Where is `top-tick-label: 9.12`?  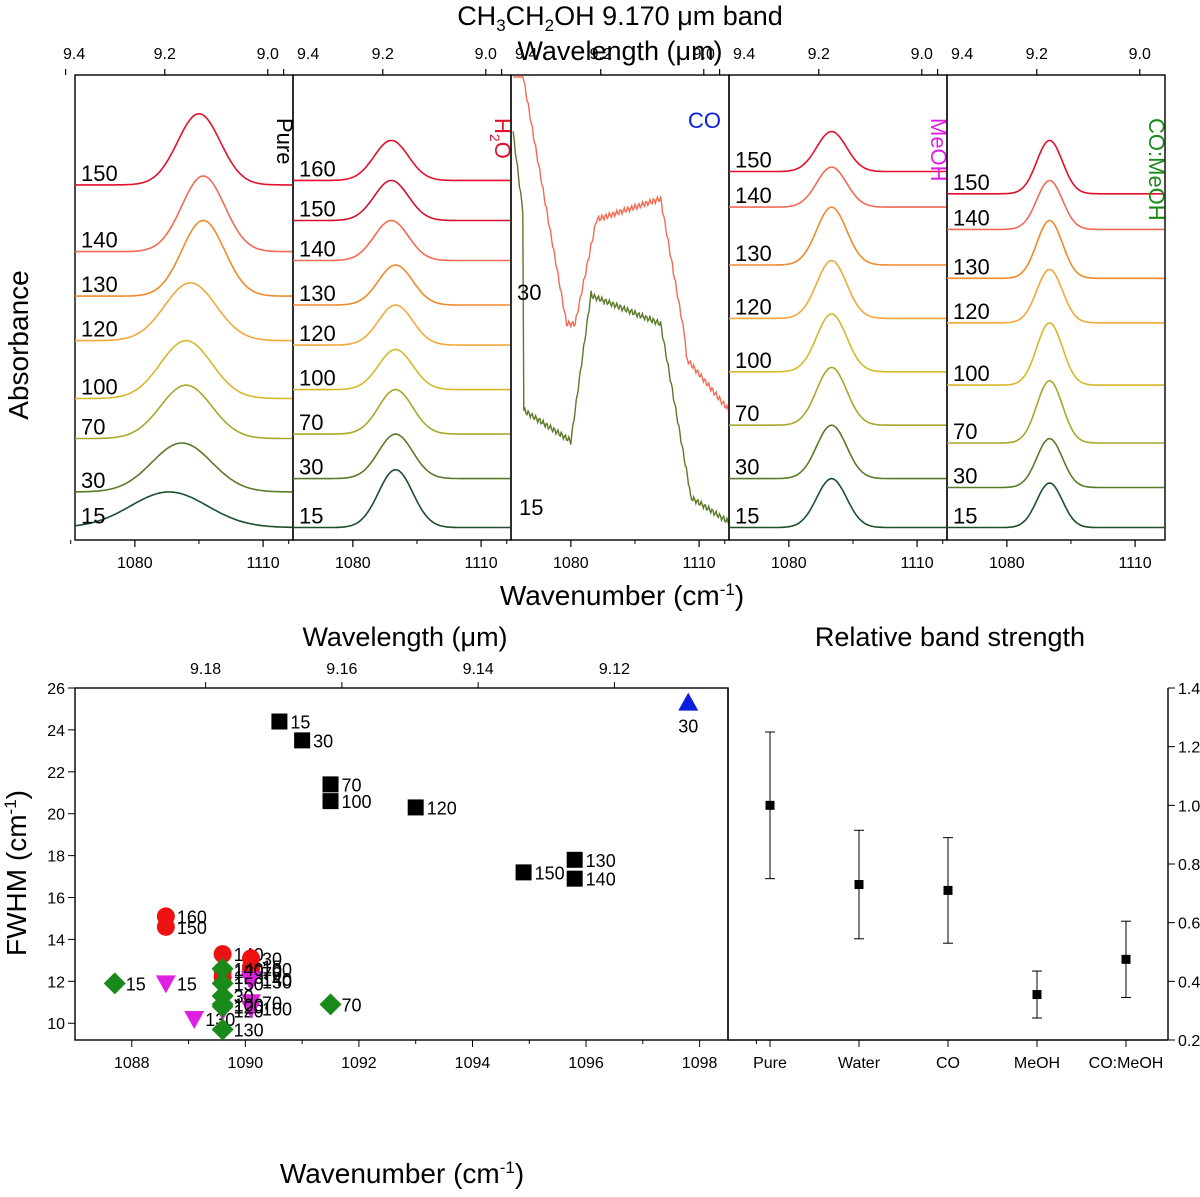 top-tick-label: 9.12 is located at coordinates (614, 669).